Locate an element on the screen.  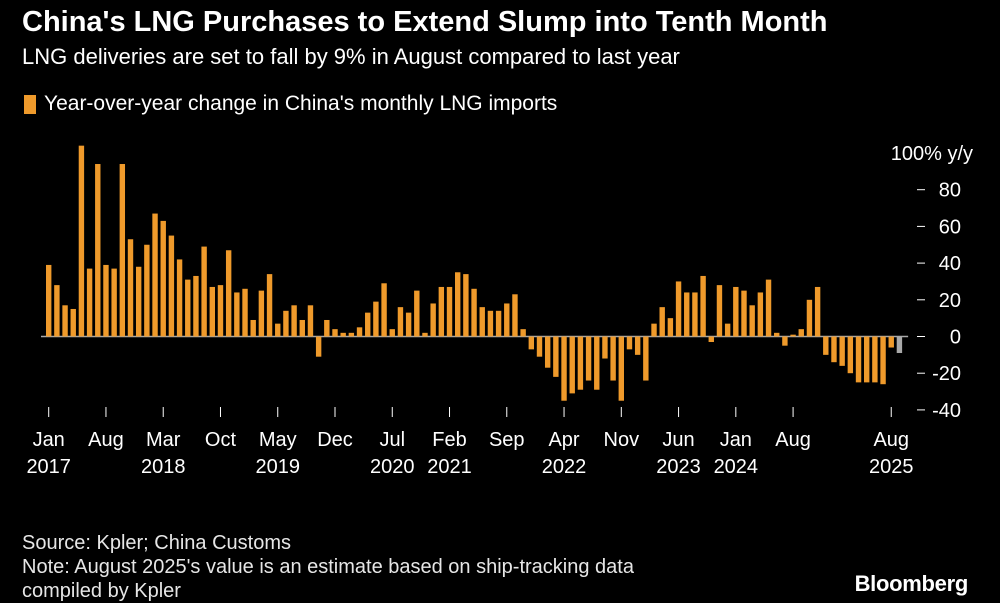
x-tick-label: Apr is located at coordinates (563, 440).